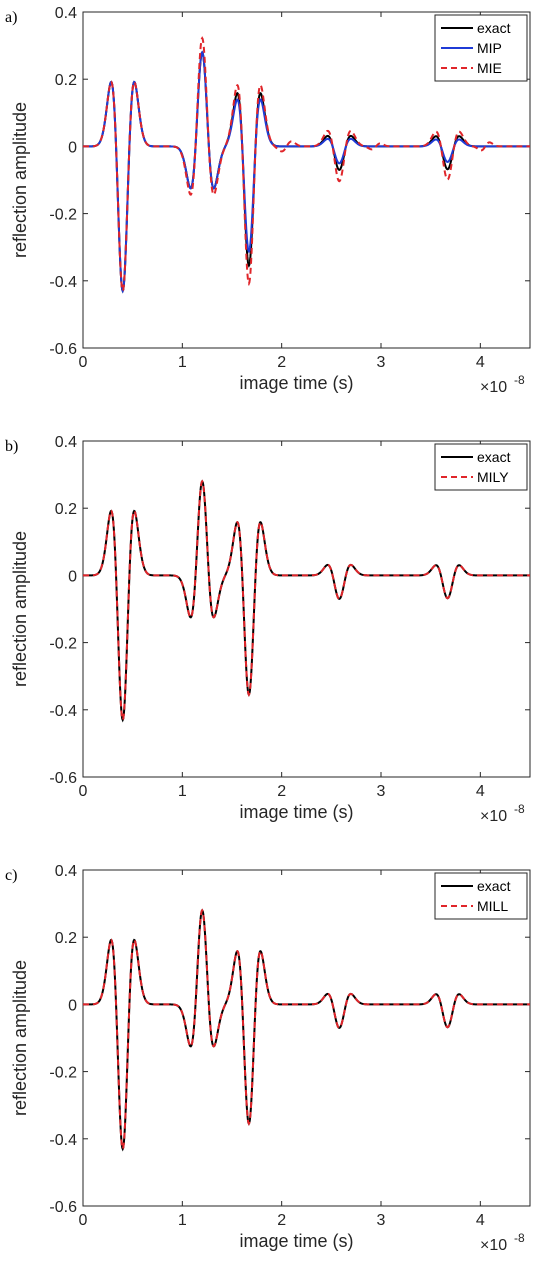 The width and height of the screenshot is (536, 1273). Describe the element at coordinates (493, 477) in the screenshot. I see `legend-label-mily: MILY` at that location.